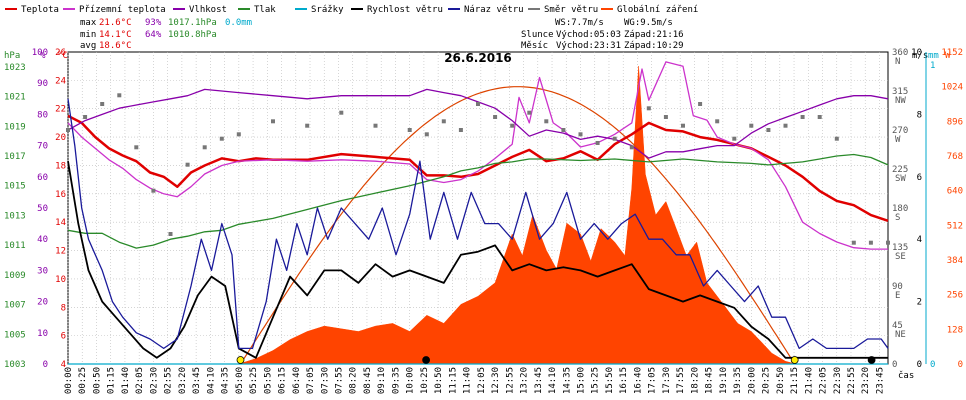  Describe the element at coordinates (208, 10) in the screenshot. I see `legend-item: Vlhkost` at that location.